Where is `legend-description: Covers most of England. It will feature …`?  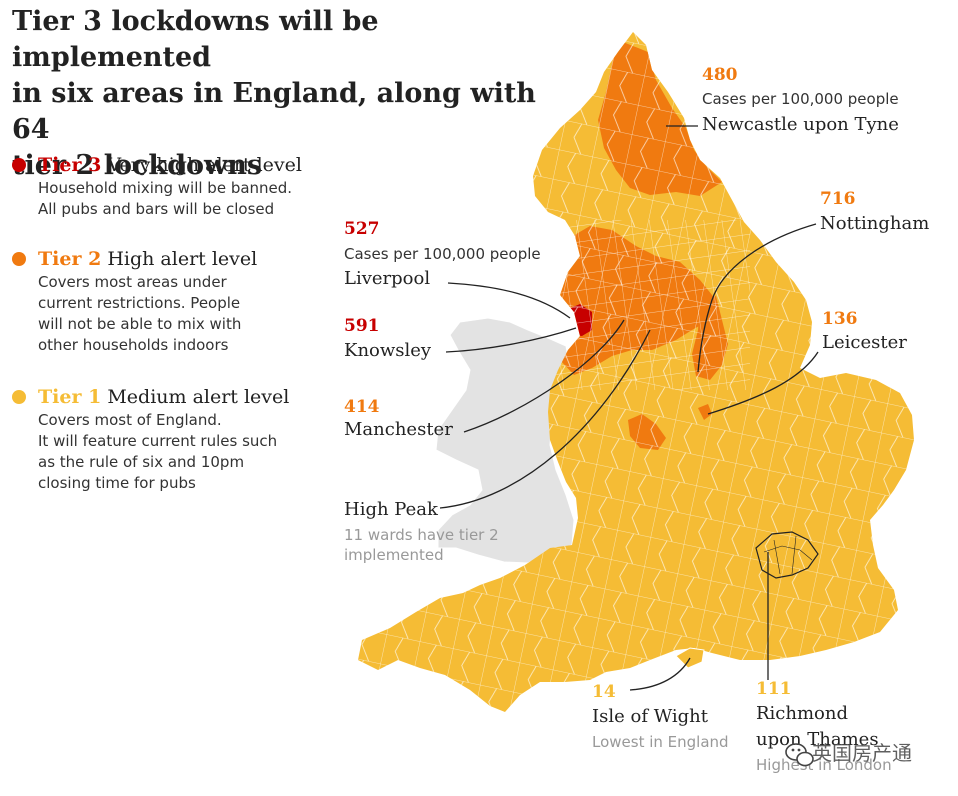
legend-description: Covers most of England. It will feature … is located at coordinates (158, 451).